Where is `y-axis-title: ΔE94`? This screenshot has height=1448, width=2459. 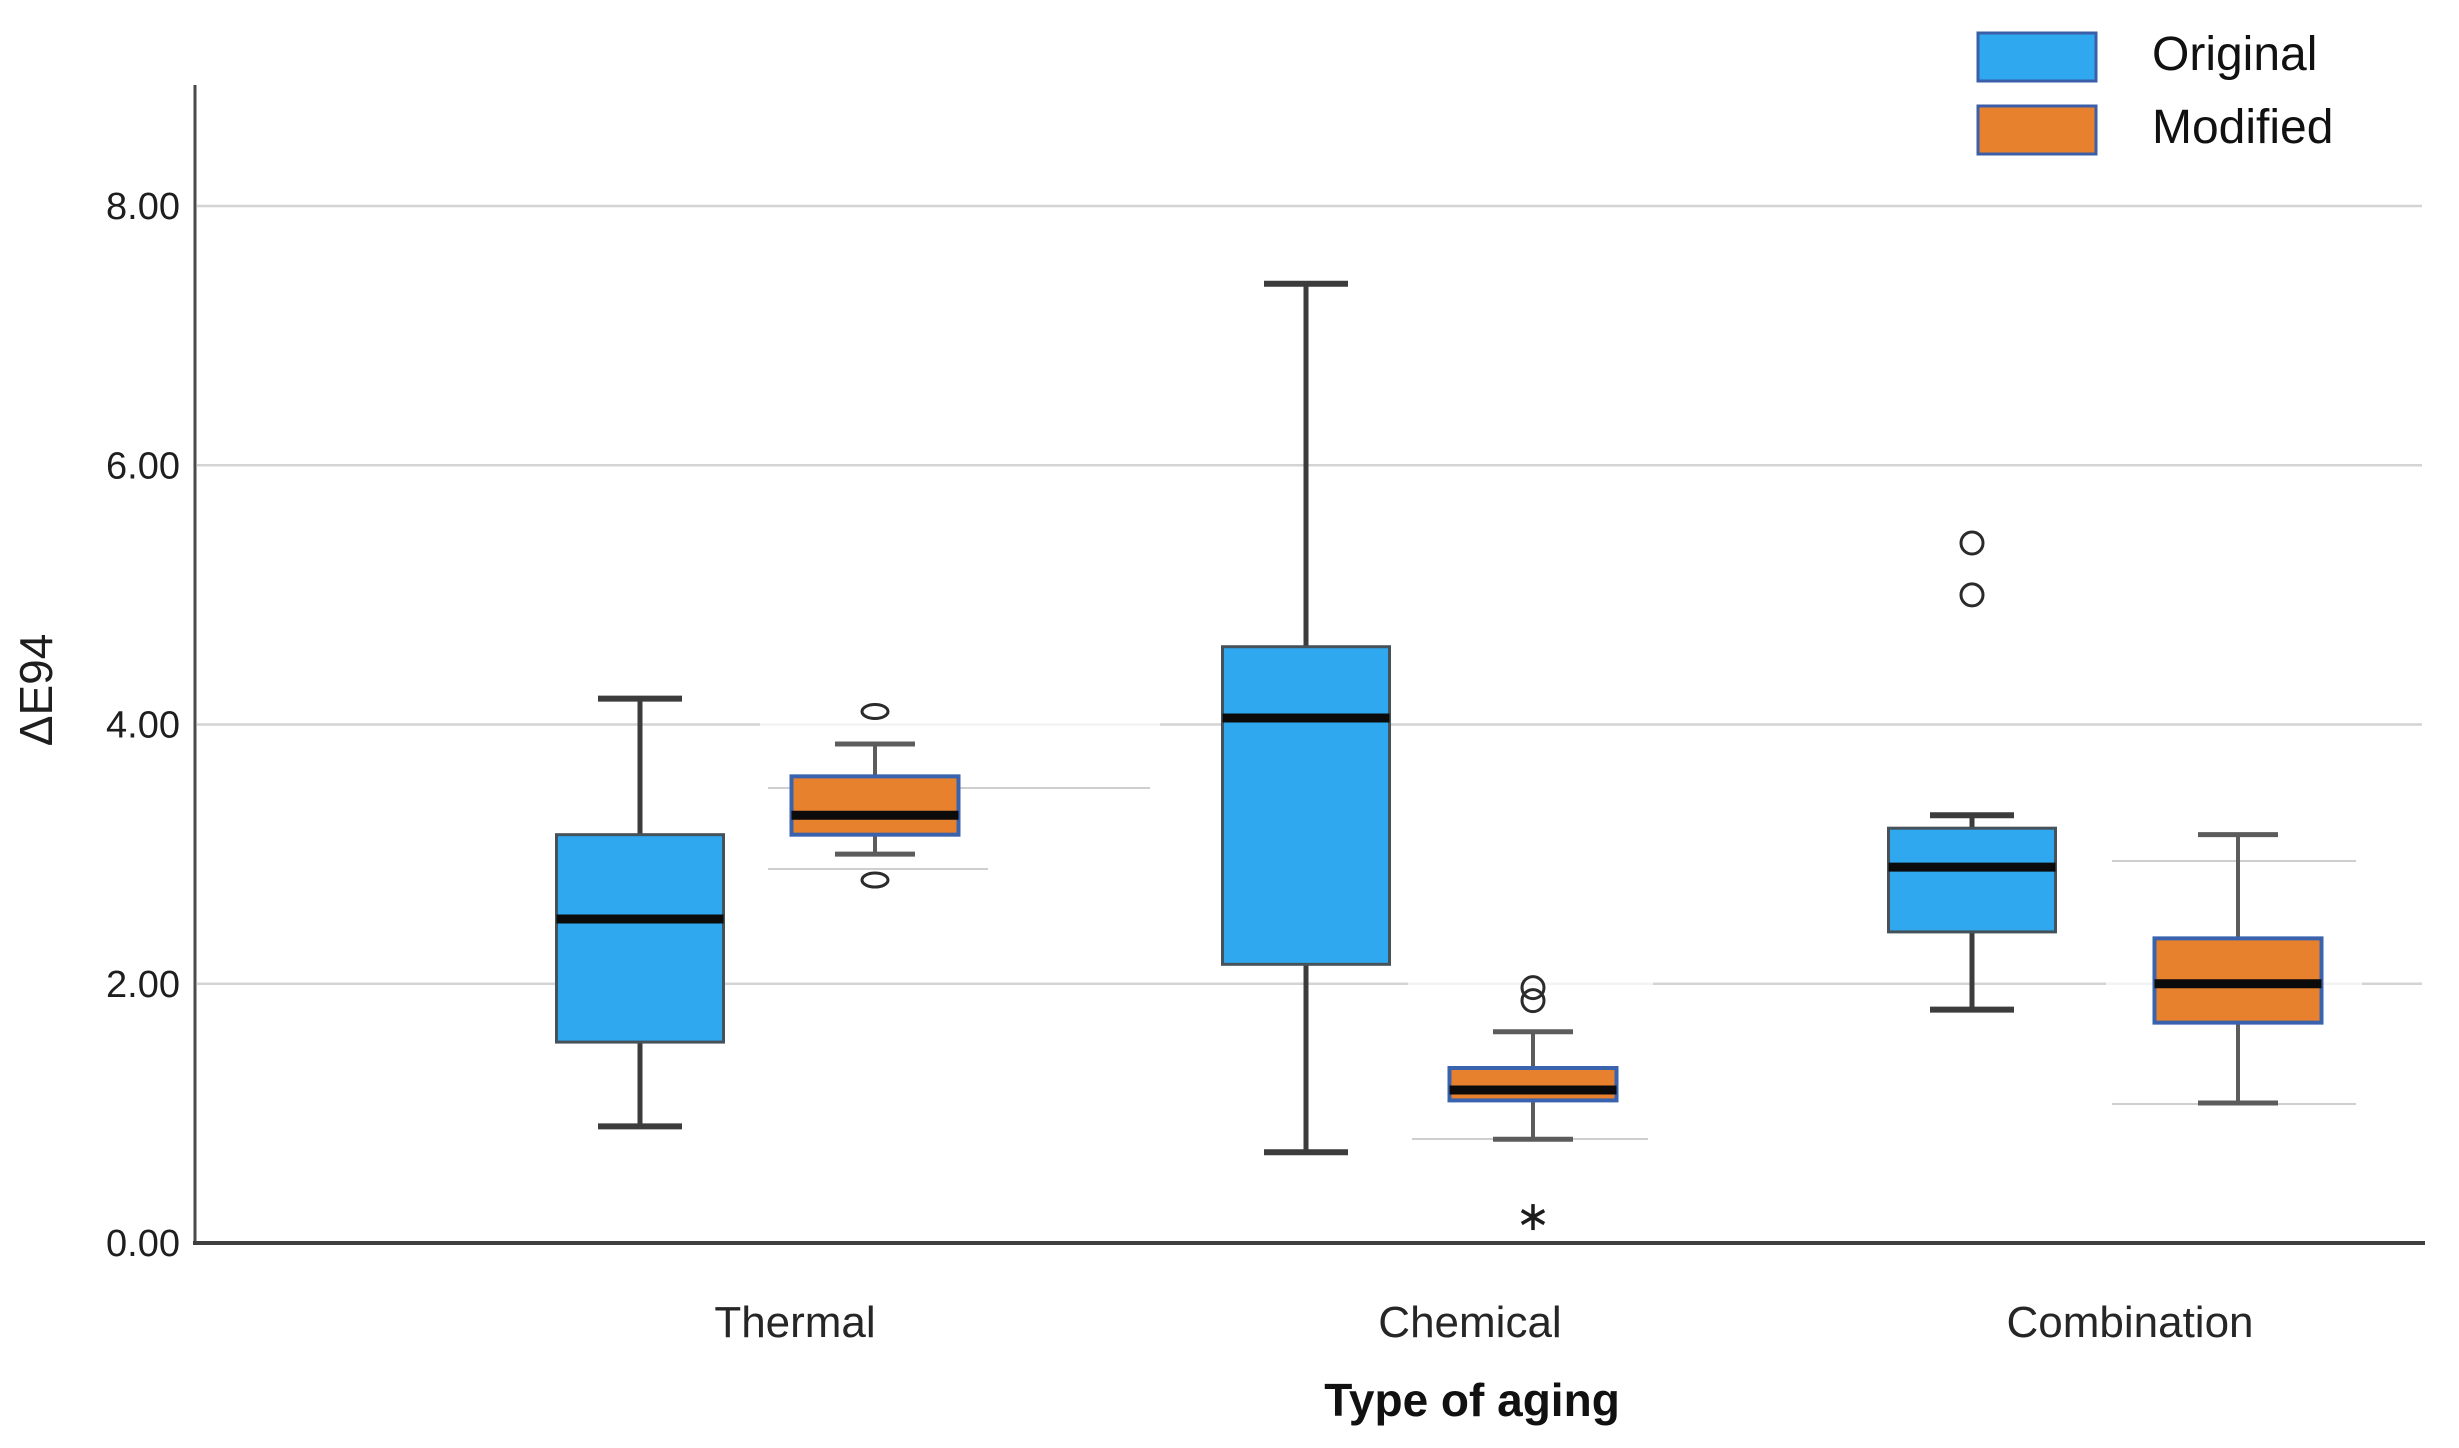
y-axis-title: ΔE94 is located at coordinates (36, 690).